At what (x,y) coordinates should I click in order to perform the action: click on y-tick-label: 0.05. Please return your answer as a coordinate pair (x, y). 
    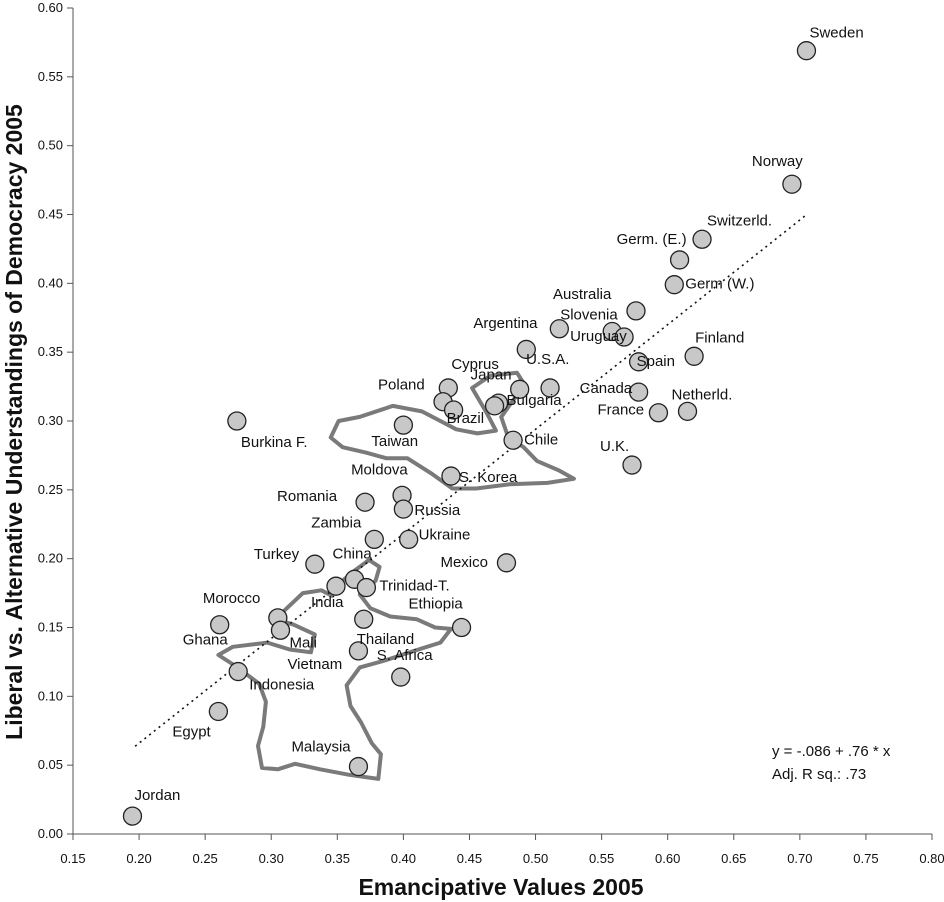
    Looking at the image, I should click on (50, 764).